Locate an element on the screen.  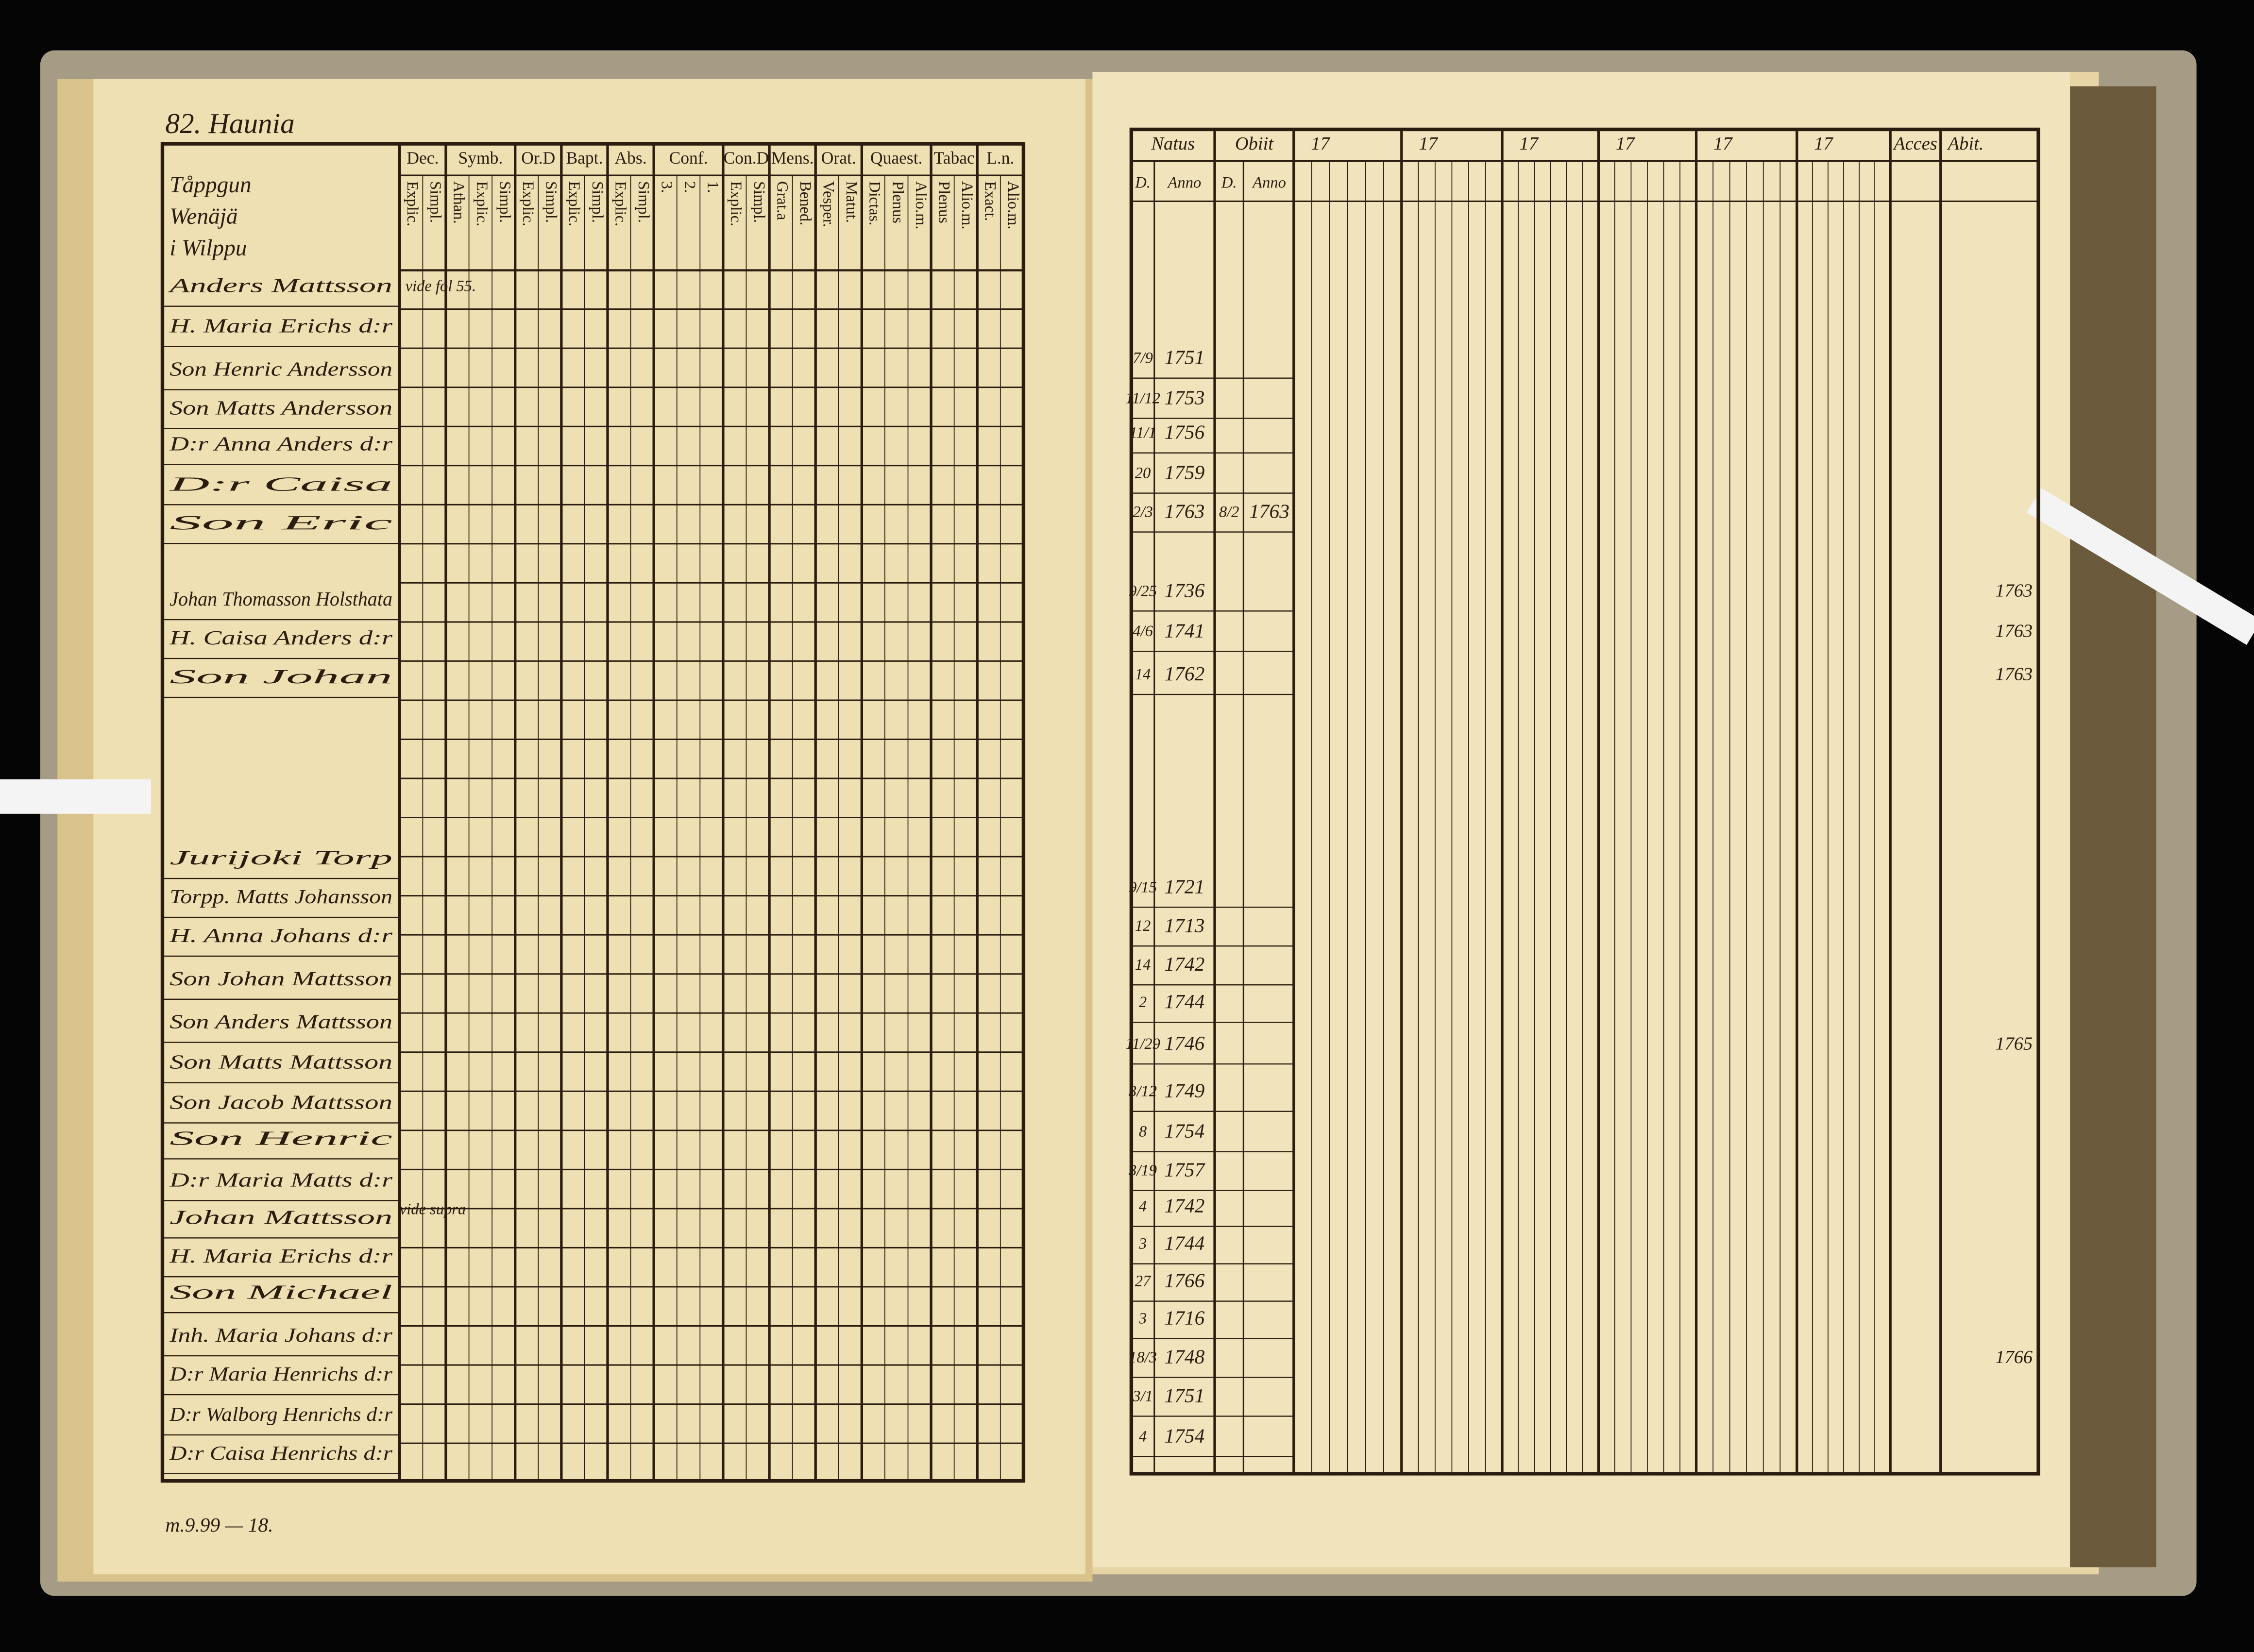
column-subhead: Exact. is located at coordinates (990, 201).